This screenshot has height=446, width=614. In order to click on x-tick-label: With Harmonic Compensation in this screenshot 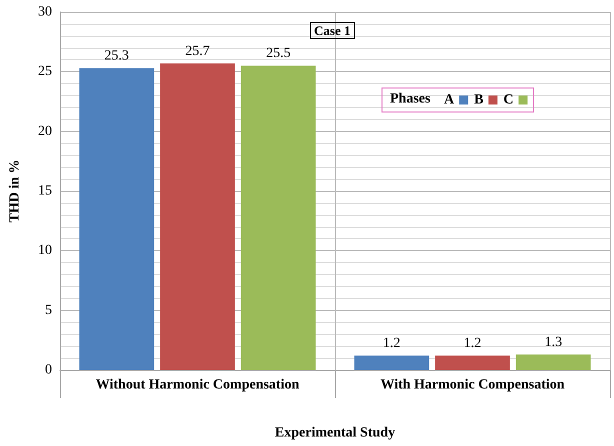, I will do `click(472, 385)`.